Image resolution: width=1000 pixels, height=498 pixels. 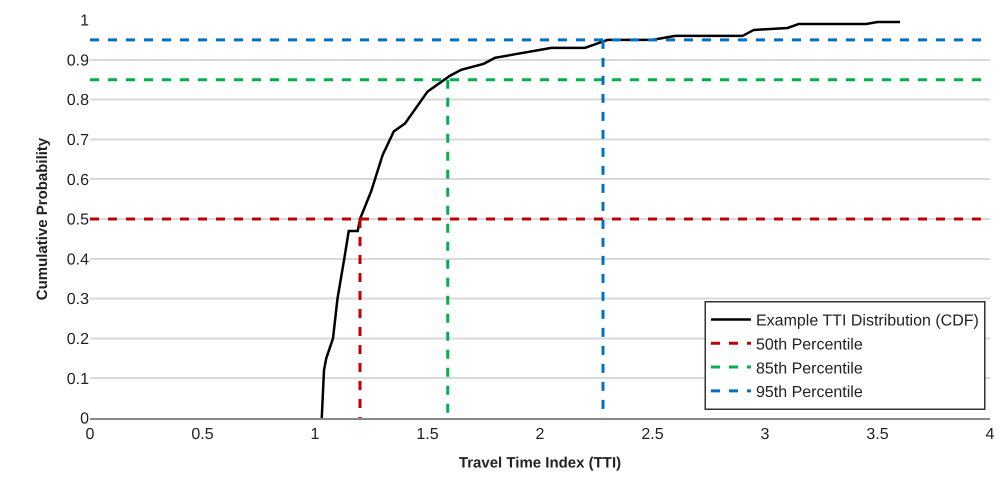 I want to click on x-tick-label: 0.5, so click(x=202, y=434).